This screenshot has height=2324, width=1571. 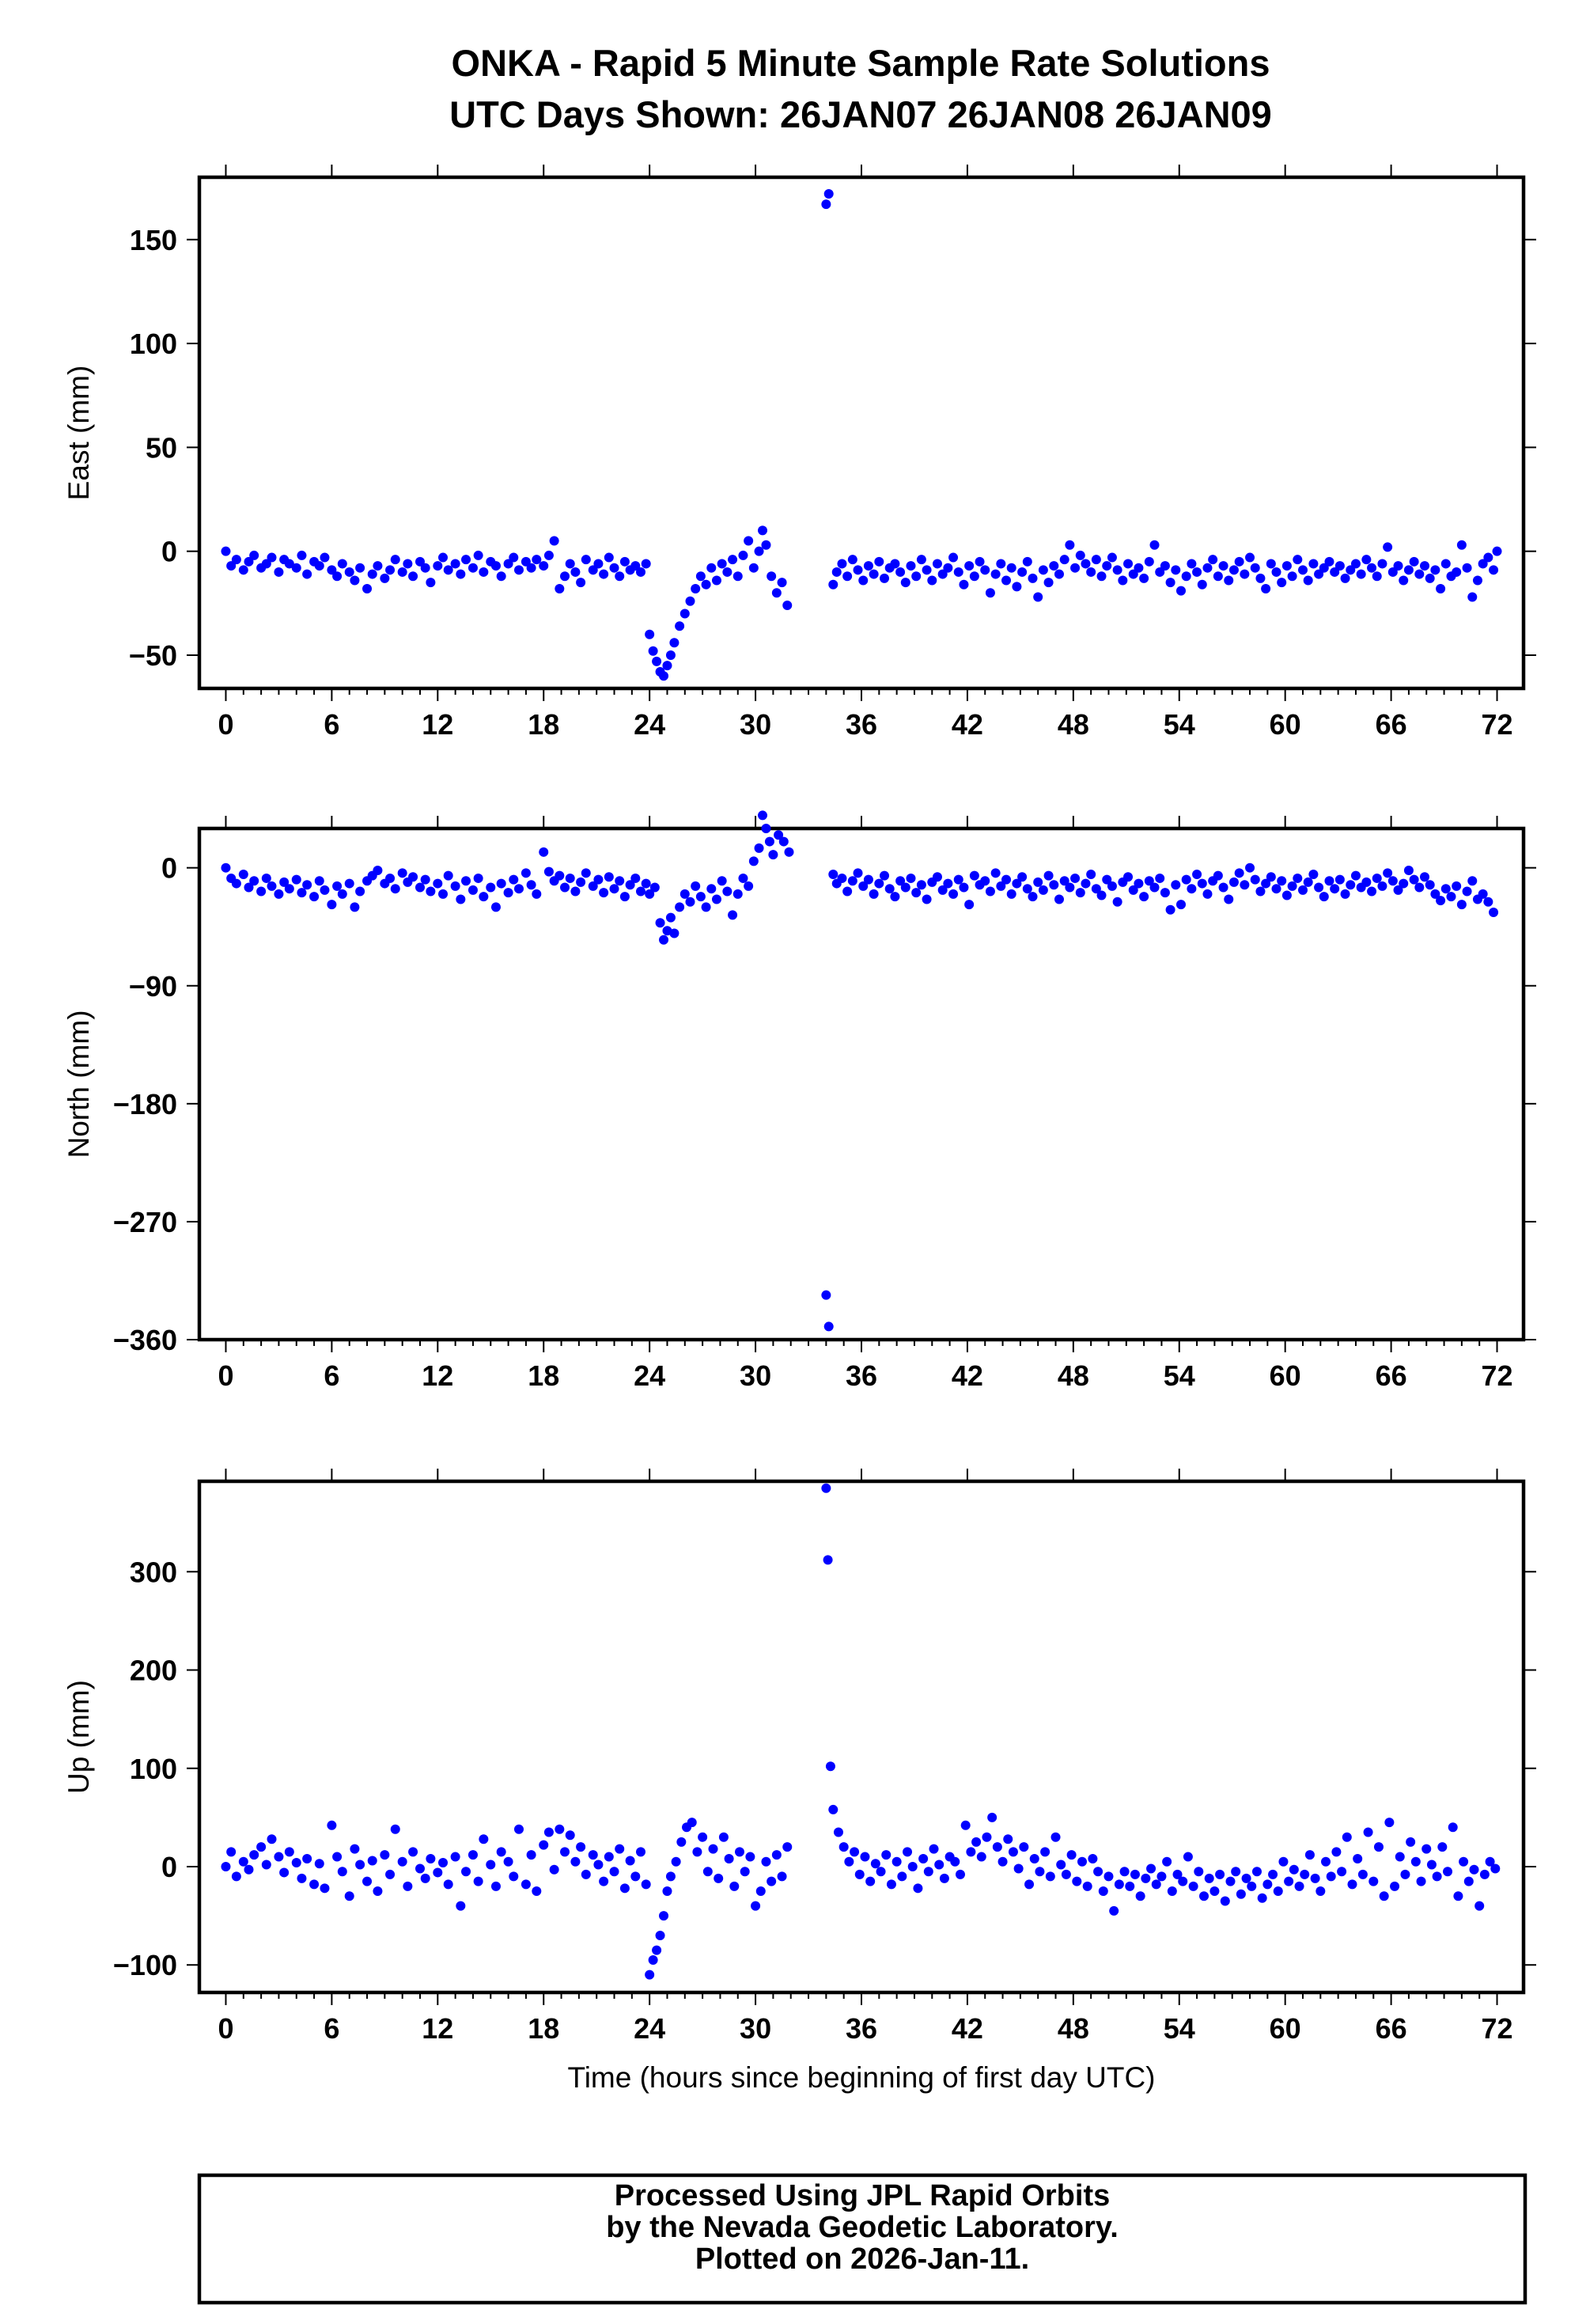 I want to click on east-x-tick-label: 36, so click(x=861, y=724).